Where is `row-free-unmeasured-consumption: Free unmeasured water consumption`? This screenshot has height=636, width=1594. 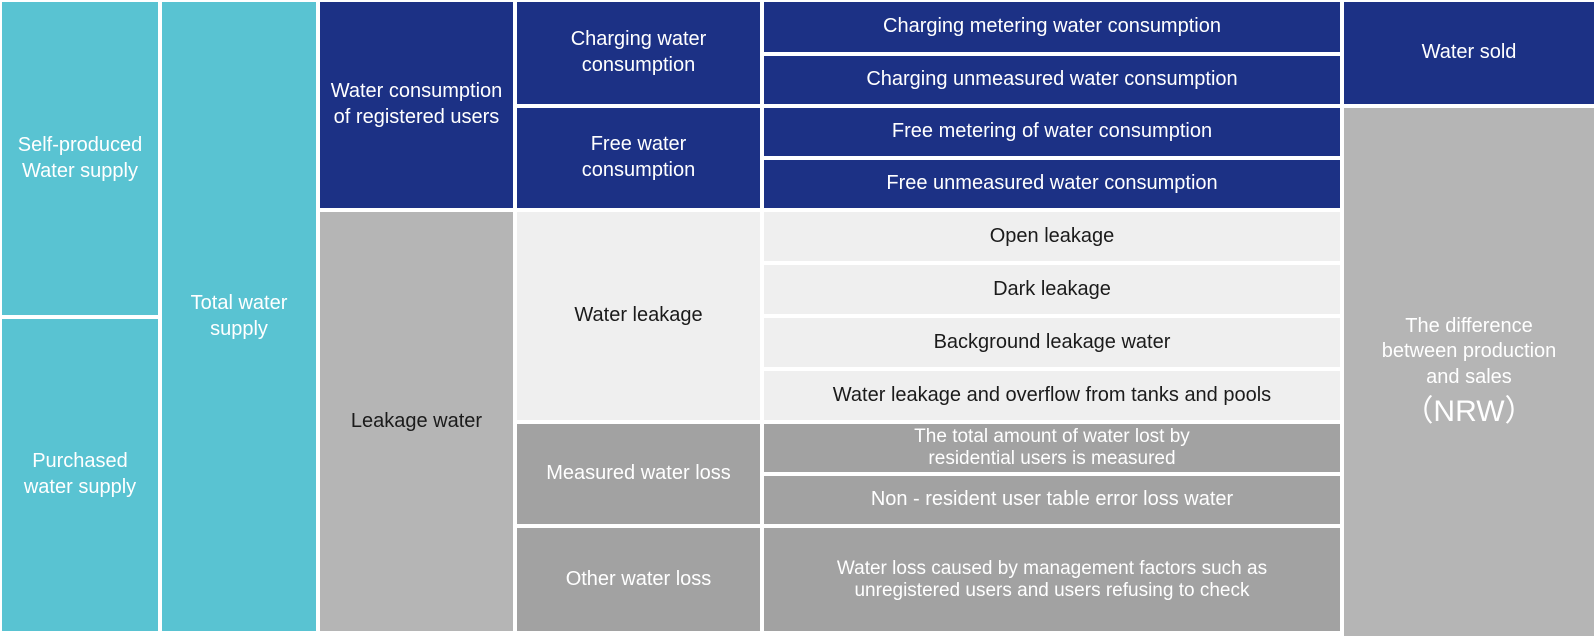
row-free-unmeasured-consumption: Free unmeasured water consumption is located at coordinates (1052, 184).